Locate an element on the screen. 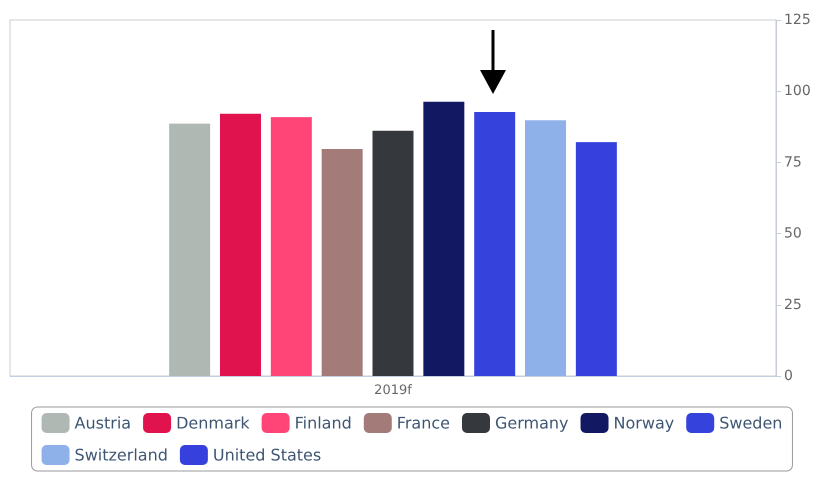 This screenshot has width=824, height=477. y-tick-label: 0 is located at coordinates (788, 376).